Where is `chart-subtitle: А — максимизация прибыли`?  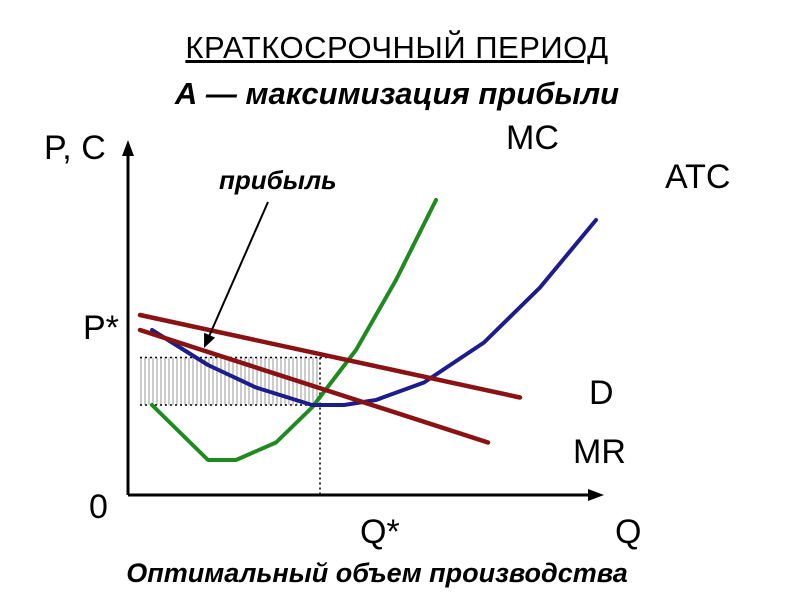 chart-subtitle: А — максимизация прибыли is located at coordinates (397, 93).